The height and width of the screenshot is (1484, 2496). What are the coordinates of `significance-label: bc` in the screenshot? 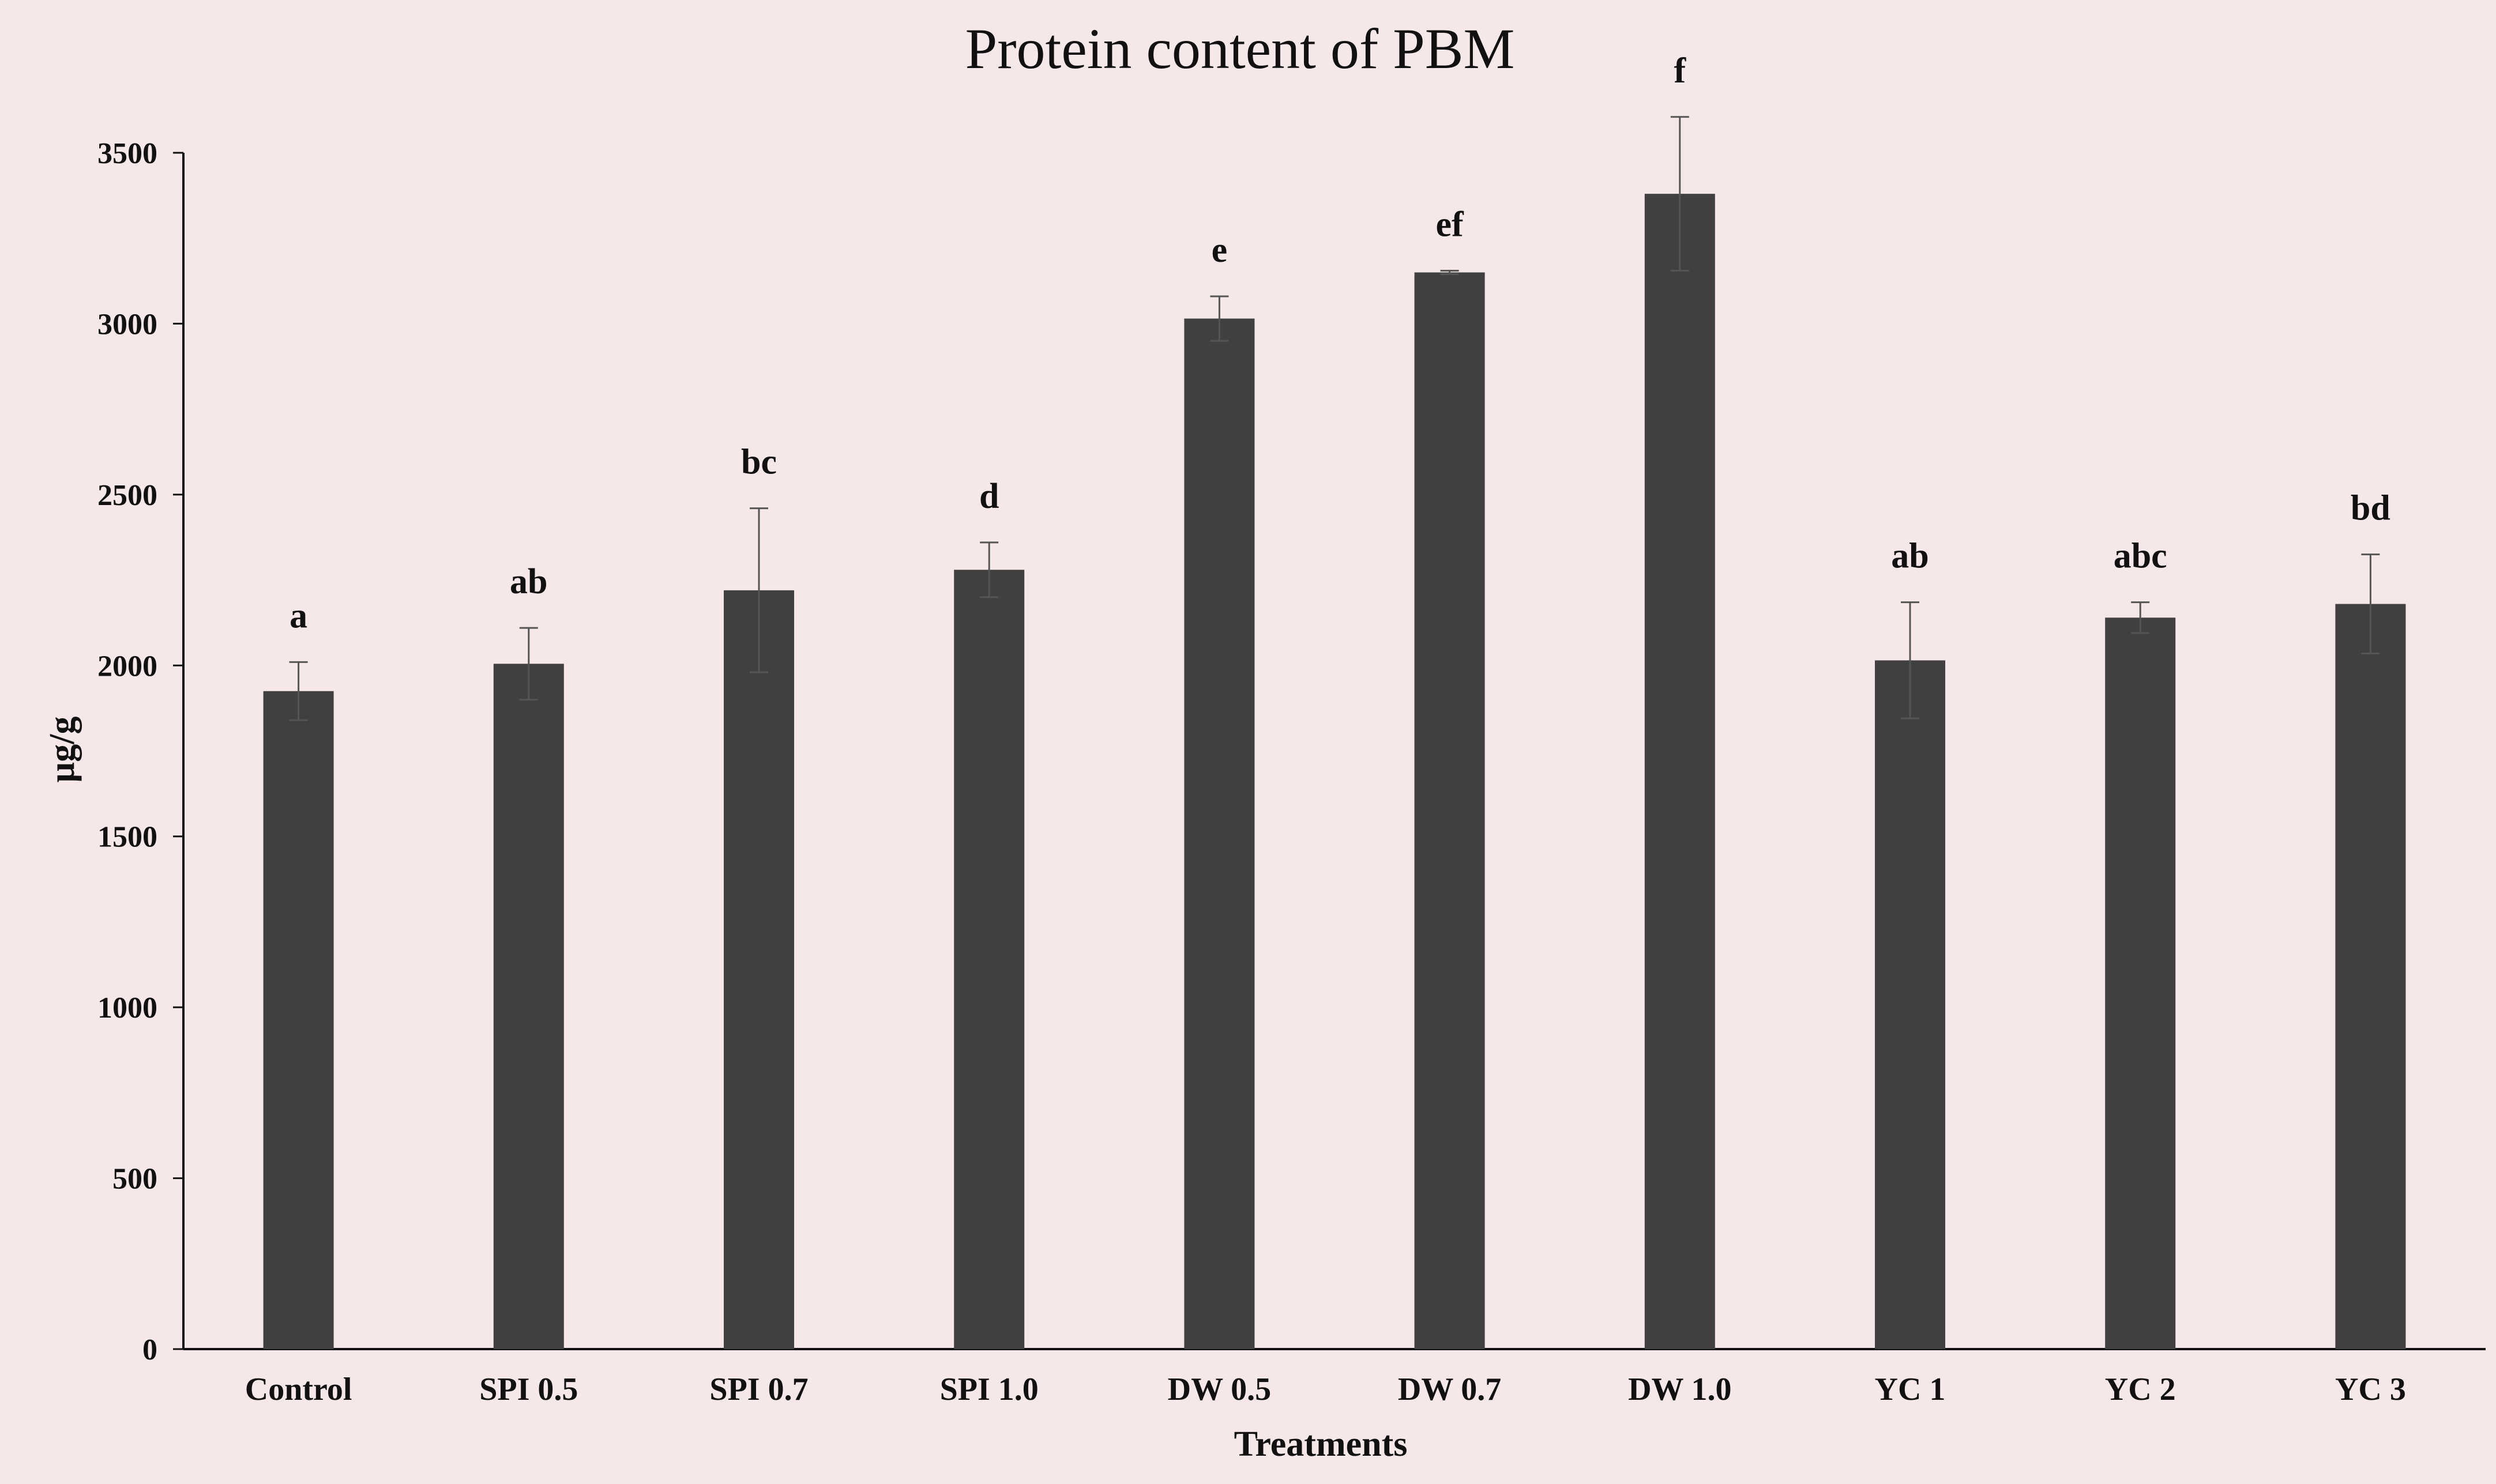 It's located at (759, 462).